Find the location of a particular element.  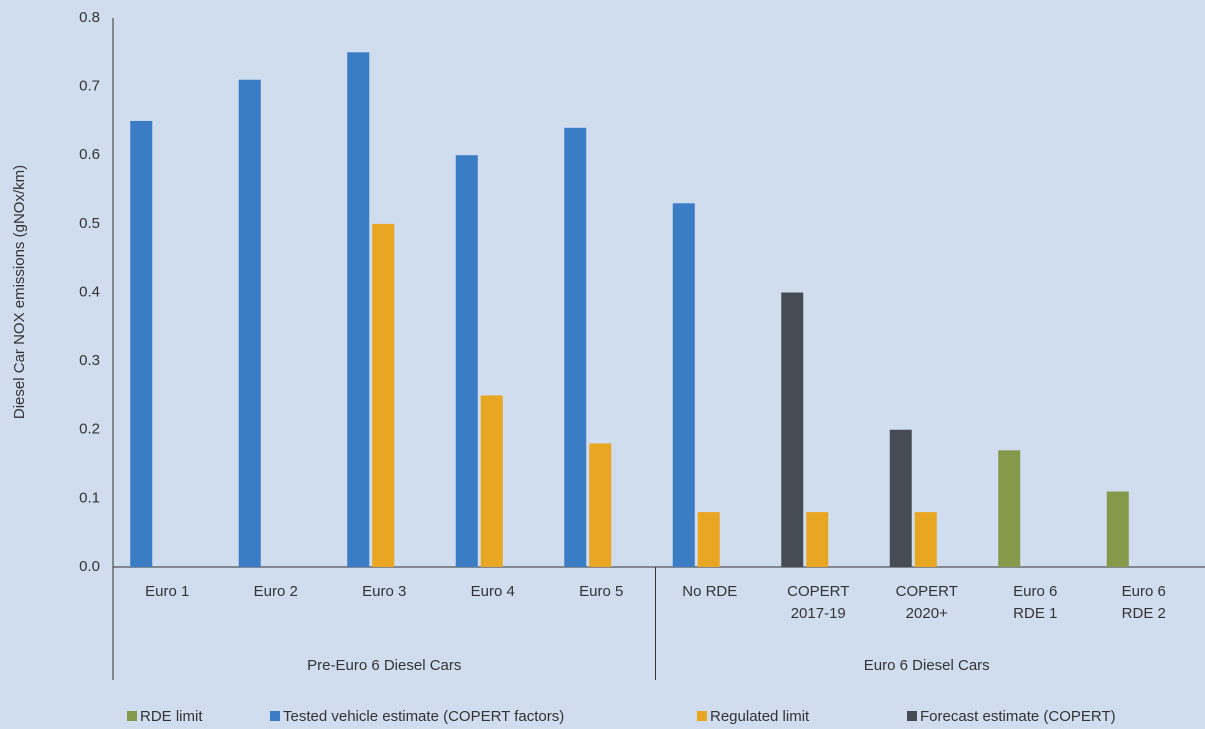

x-tick-label: RDE 2 is located at coordinates (1144, 613).